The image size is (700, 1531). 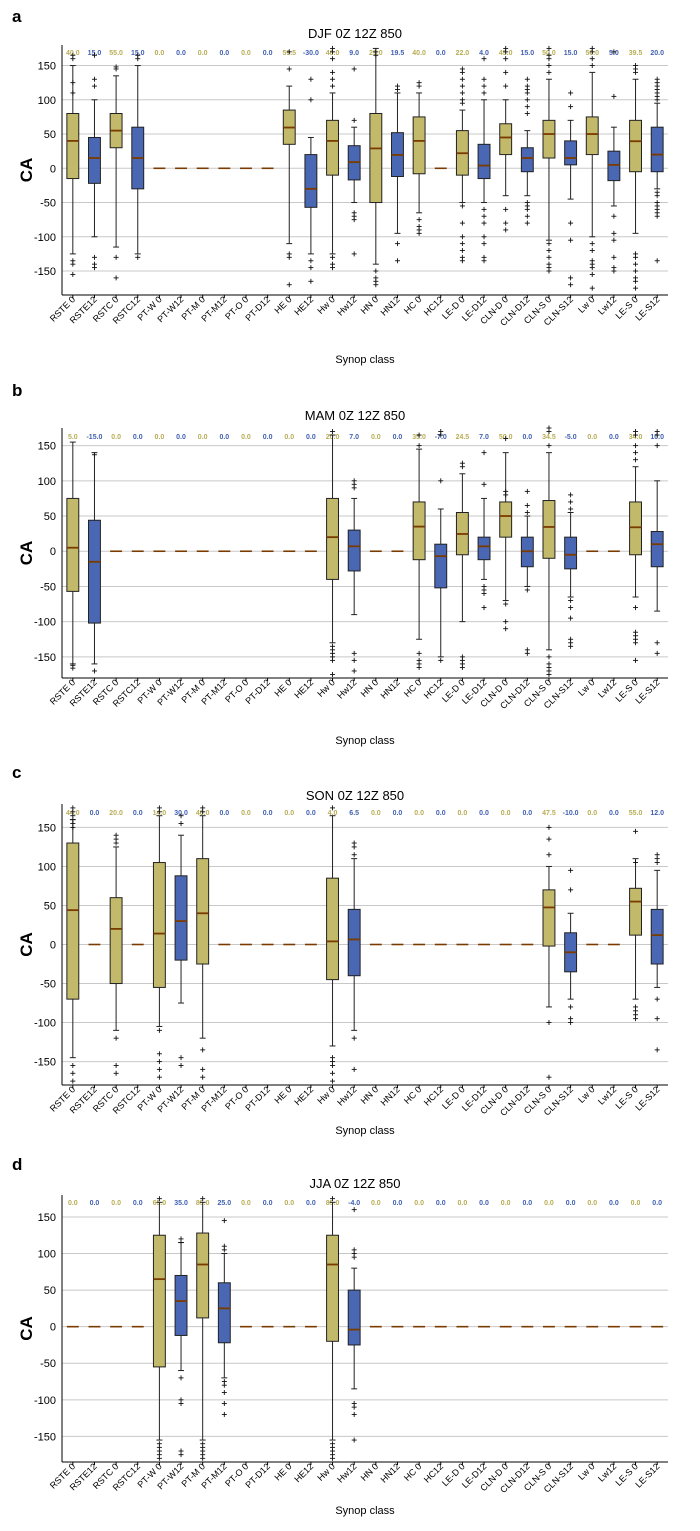 I want to click on y-tick-label: 100, so click(x=47, y=482).